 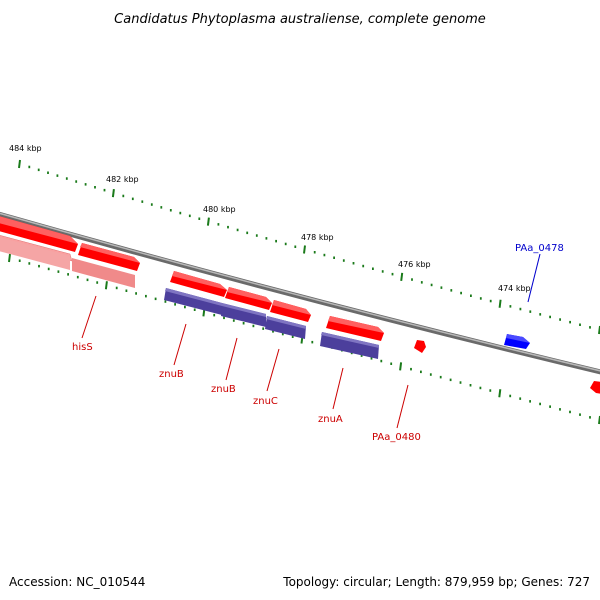 I want to click on gene-label-znuA: znuA, so click(x=330, y=419).